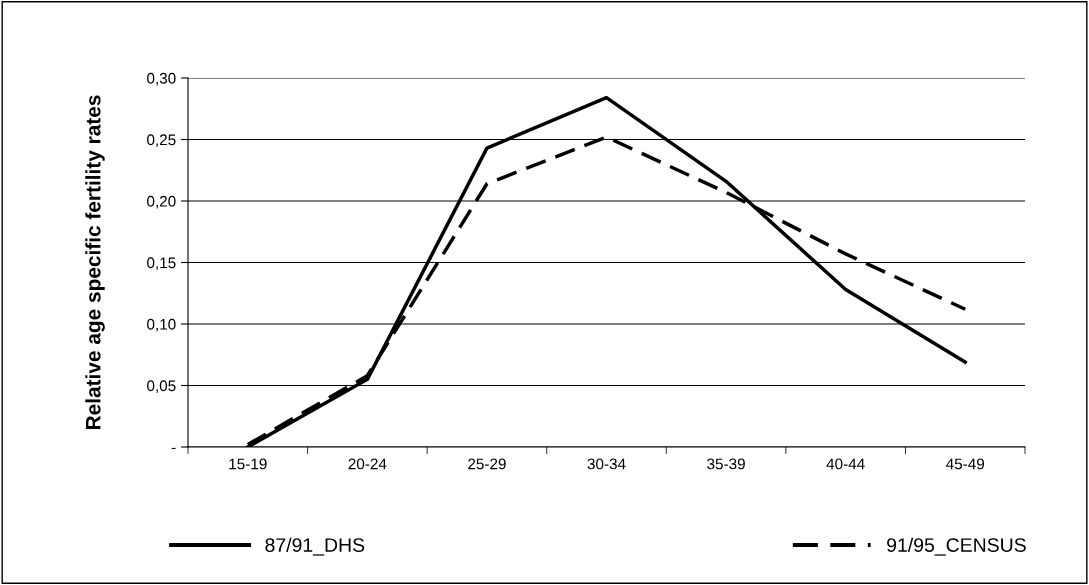 This screenshot has height=585, width=1089. I want to click on y-tick-label: 0,05, so click(161, 386).